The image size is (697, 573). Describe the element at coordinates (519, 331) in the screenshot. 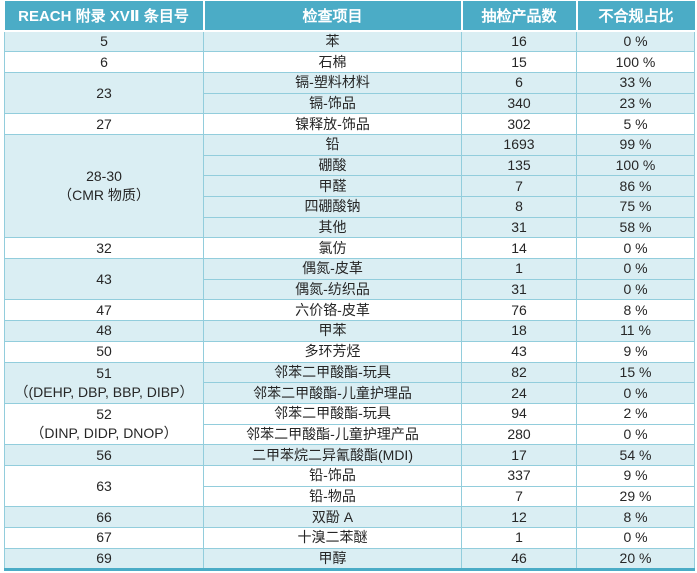

I see `count-cell: 18` at that location.